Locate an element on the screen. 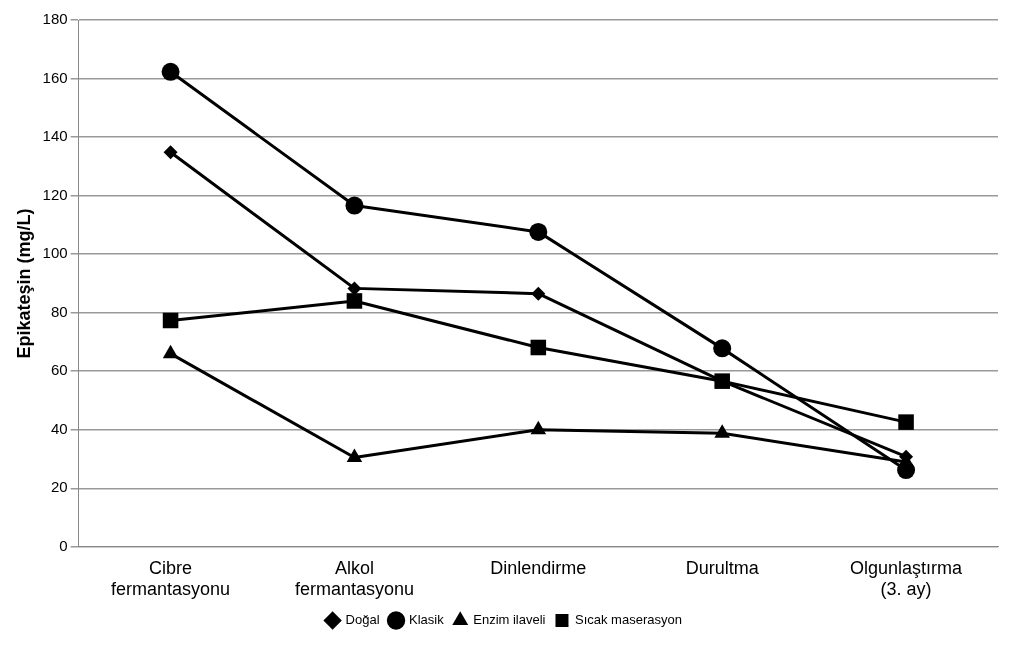  legend-label: Sıcak maserasyon is located at coordinates (628, 620).